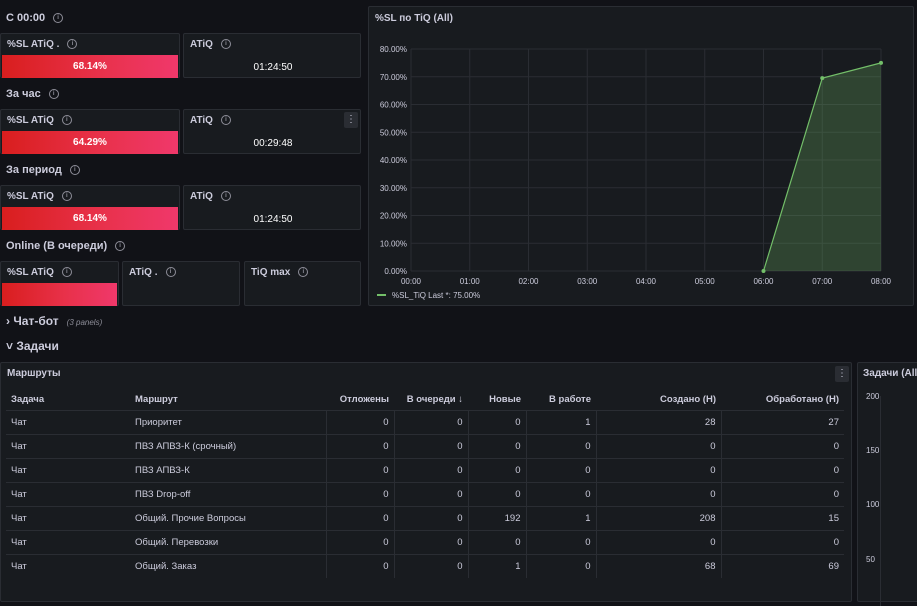  Describe the element at coordinates (156, 399) in the screenshot. I see `col-header-route: Маршрут` at that location.